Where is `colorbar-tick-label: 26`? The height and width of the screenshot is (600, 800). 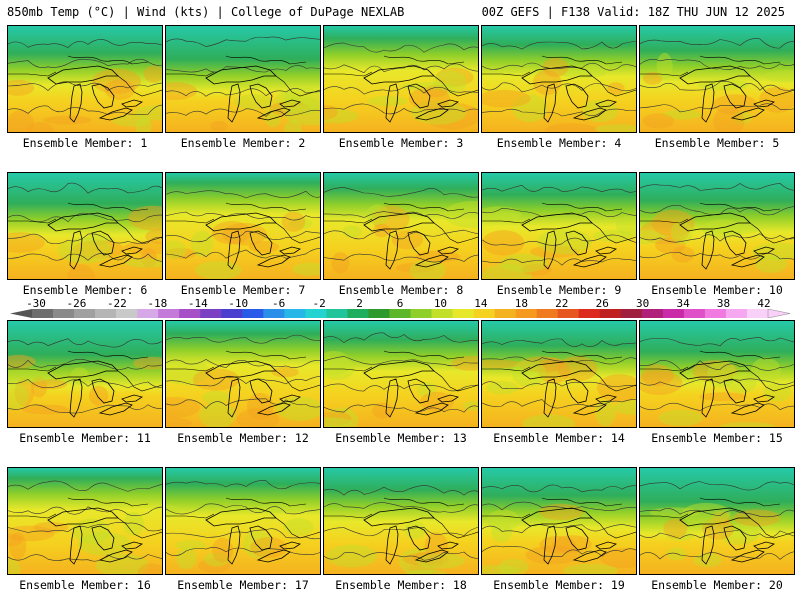 colorbar-tick-label: 26 is located at coordinates (602, 303).